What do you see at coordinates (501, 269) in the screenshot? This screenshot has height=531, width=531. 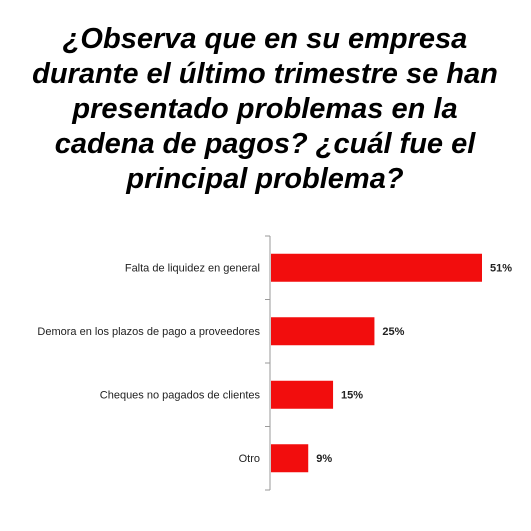 I see `value-label: 51%` at bounding box center [501, 269].